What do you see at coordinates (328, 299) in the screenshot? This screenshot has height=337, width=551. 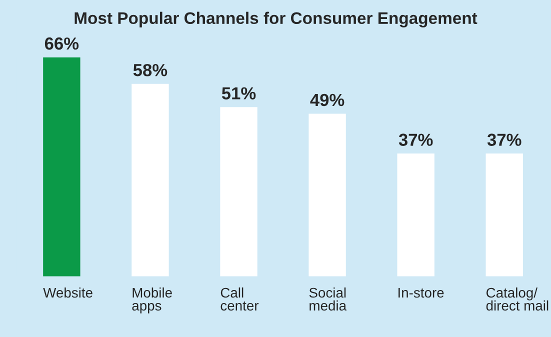 I see `x-tick-label: Social media` at bounding box center [328, 299].